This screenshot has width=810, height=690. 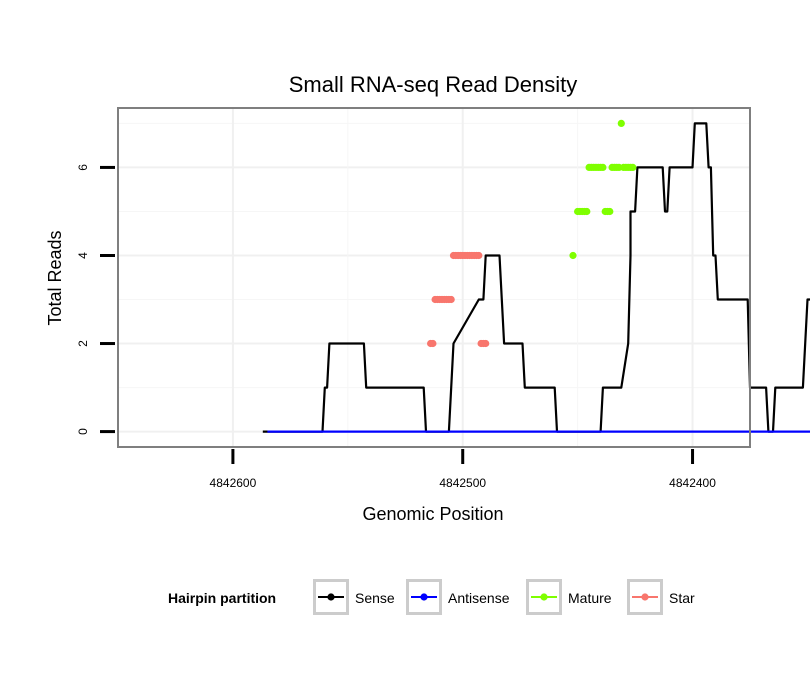 I want to click on legend-item-antisense: Antisense, so click(x=458, y=597).